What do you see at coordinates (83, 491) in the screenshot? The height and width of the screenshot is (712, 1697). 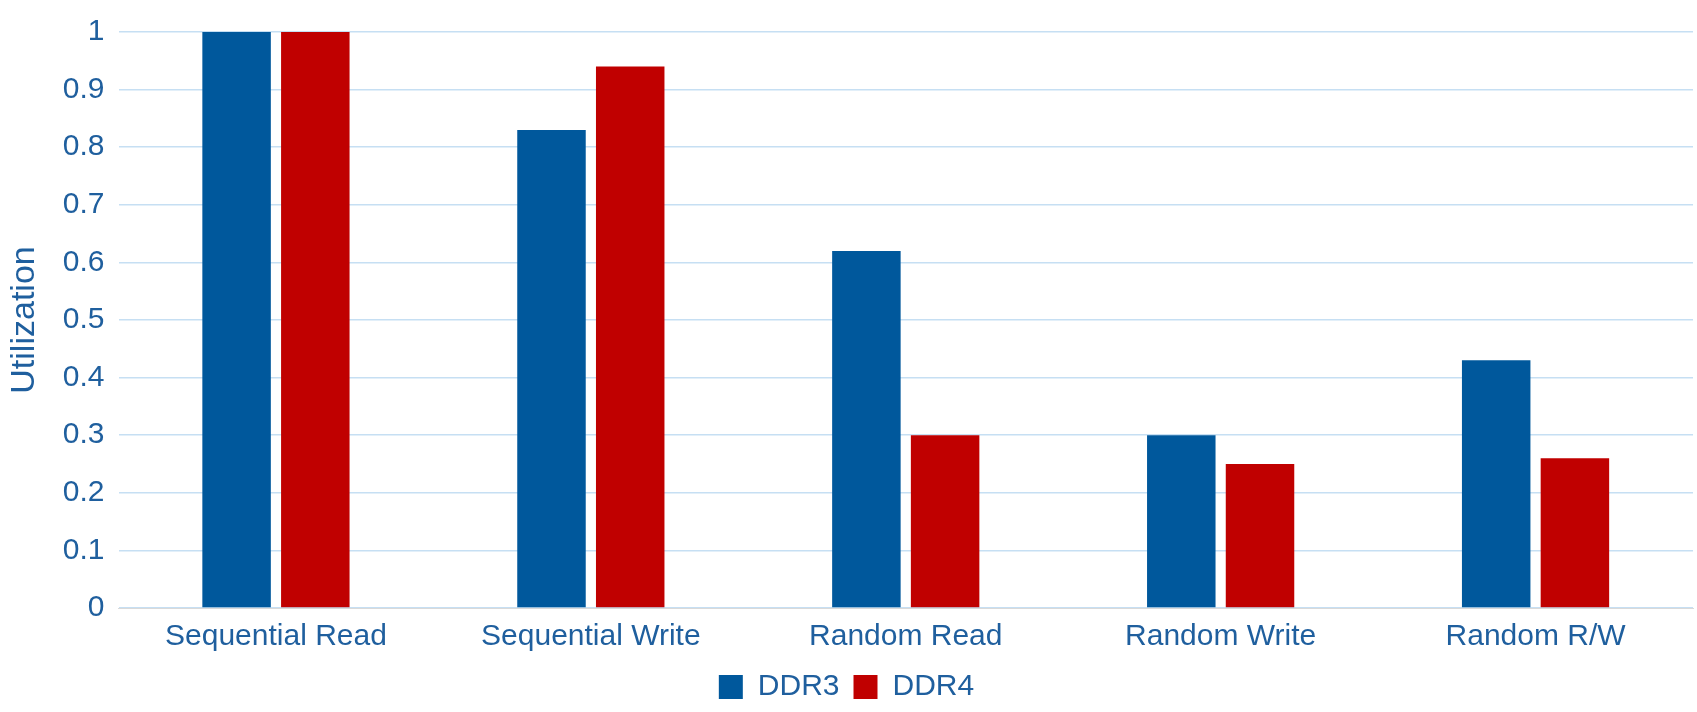 I see `y-tick-label: 0.2` at bounding box center [83, 491].